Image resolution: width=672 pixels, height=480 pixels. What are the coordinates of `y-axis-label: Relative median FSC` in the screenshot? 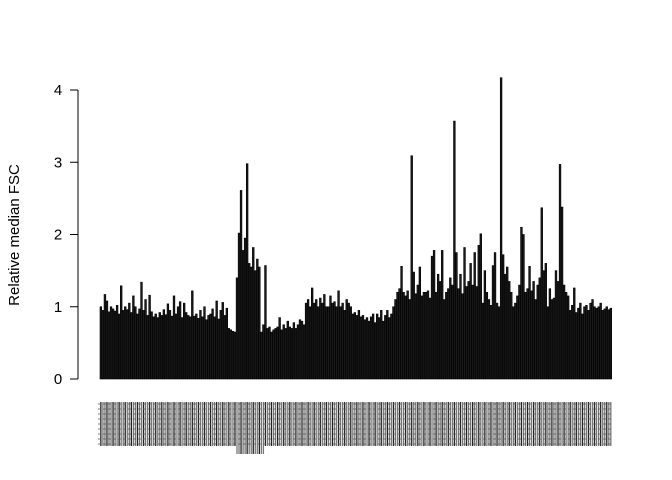 It's located at (14, 235).